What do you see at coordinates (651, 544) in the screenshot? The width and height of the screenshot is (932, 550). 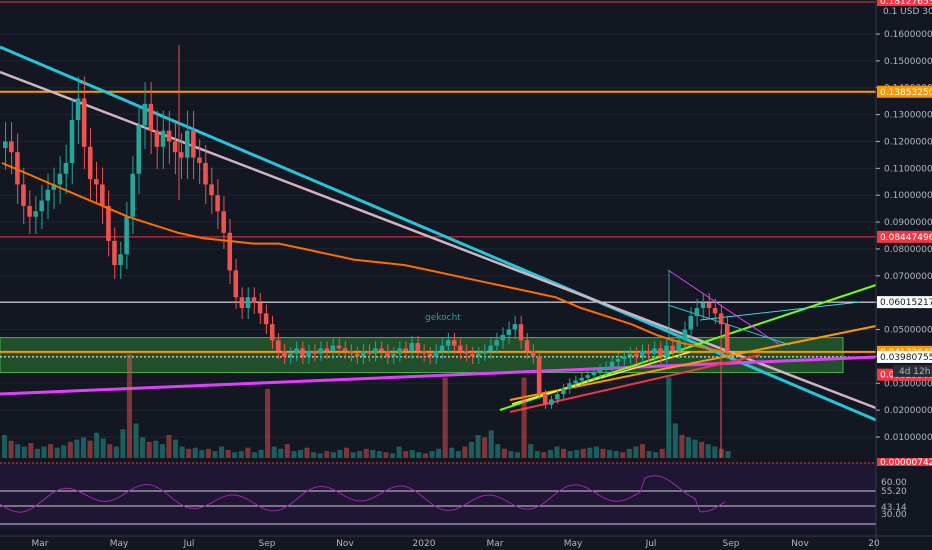 I see `x-tick-label: Jul` at bounding box center [651, 544].